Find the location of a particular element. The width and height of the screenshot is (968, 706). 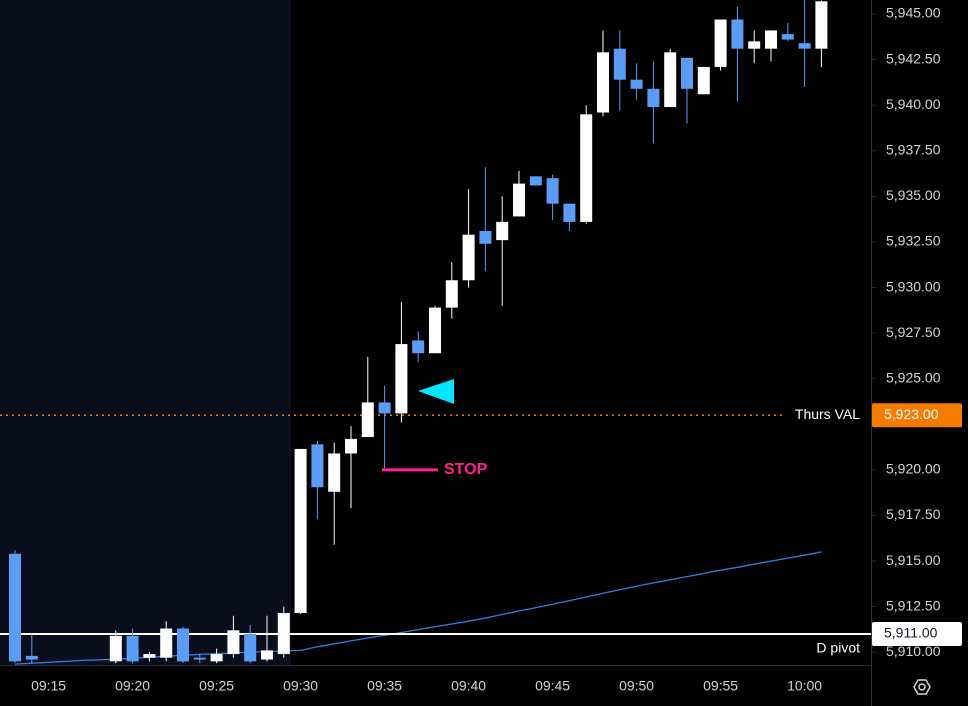

level-label: Thurs VAL is located at coordinates (827, 414).